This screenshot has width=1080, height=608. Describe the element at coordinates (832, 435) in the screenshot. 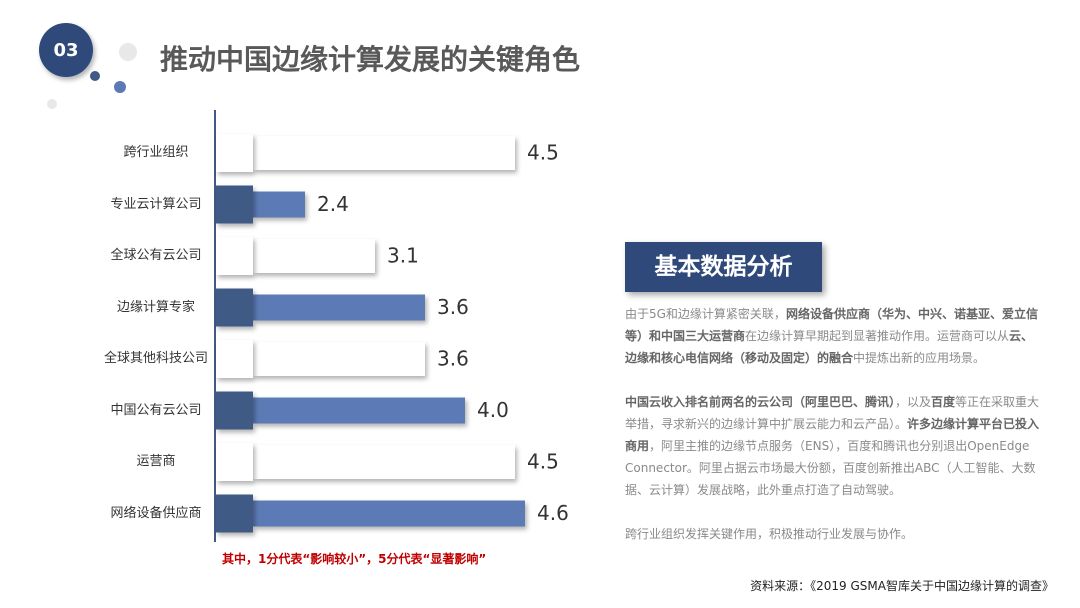

I see `text-segment: 许多边缘计算平台已投入商用` at that location.